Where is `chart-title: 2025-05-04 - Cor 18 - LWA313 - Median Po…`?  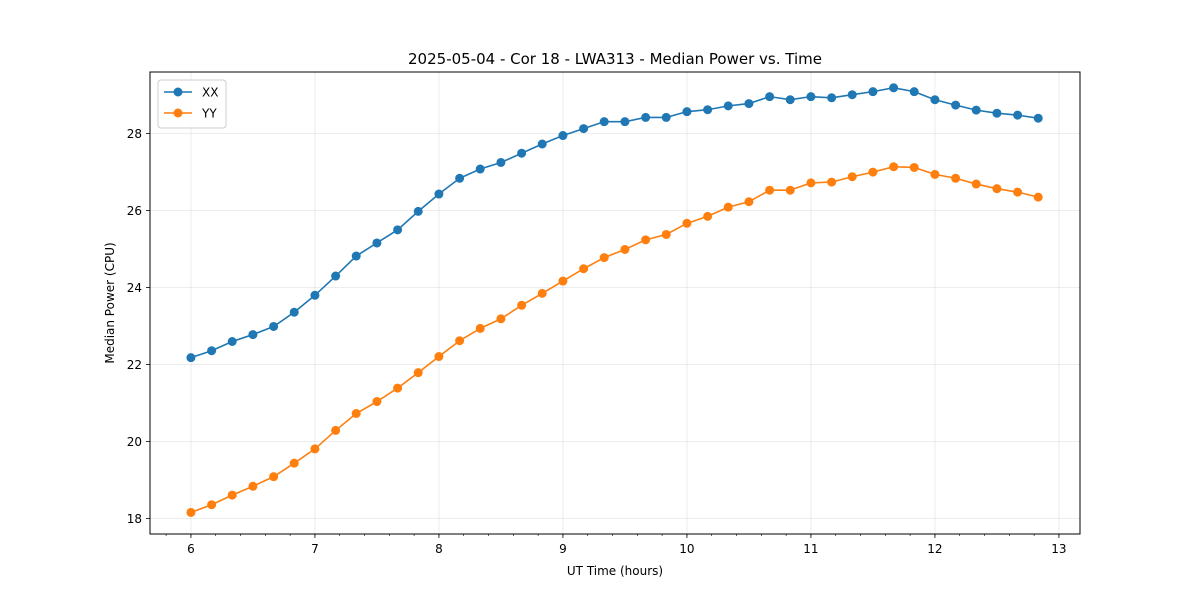 chart-title: 2025-05-04 - Cor 18 - LWA313 - Median Po… is located at coordinates (615, 59).